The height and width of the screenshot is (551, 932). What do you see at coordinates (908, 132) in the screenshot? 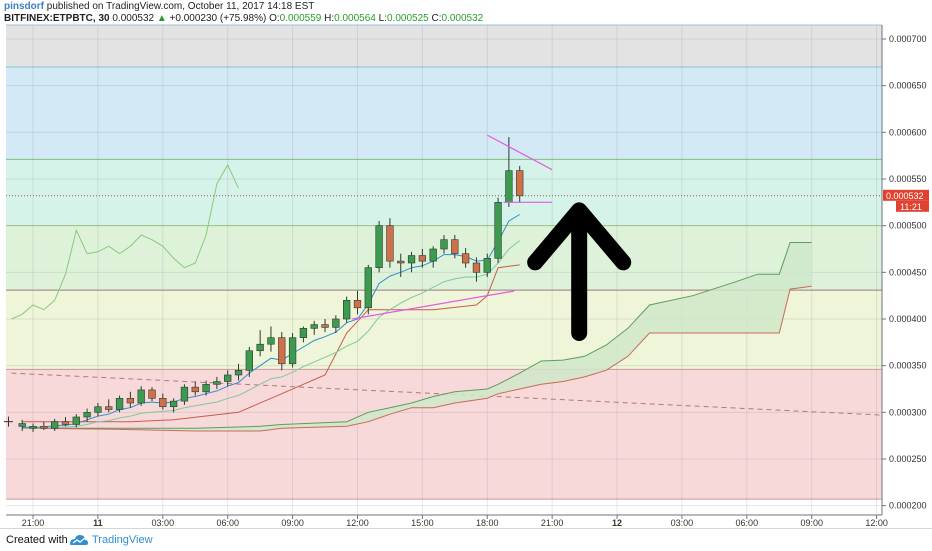
I see `y-tick-label: 0.000600` at bounding box center [908, 132].